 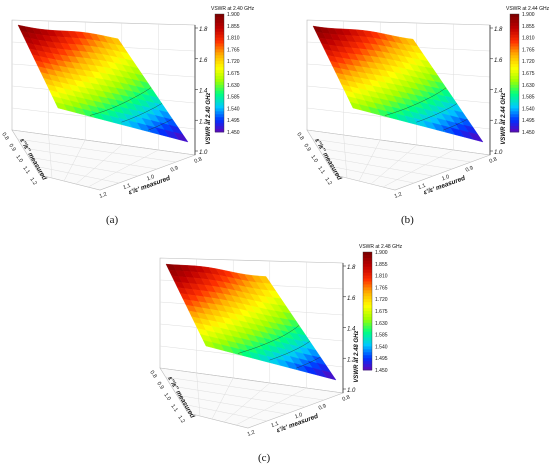 I want to click on y-tick-label: 1.2, so click(x=327, y=182).